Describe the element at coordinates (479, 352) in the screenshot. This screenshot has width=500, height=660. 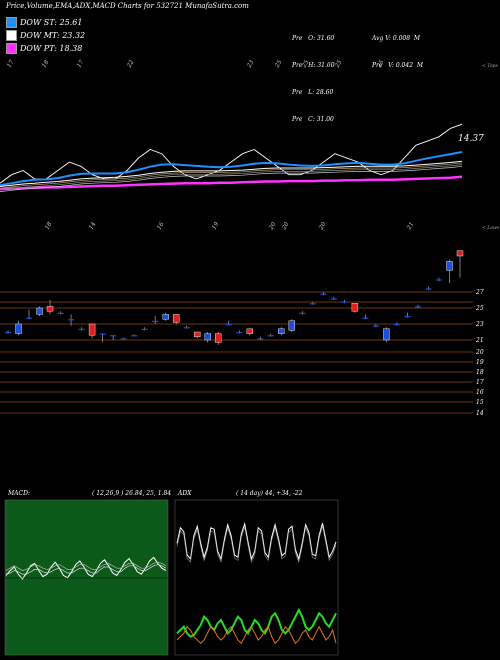
I see `y-tick-label: 20` at that location.